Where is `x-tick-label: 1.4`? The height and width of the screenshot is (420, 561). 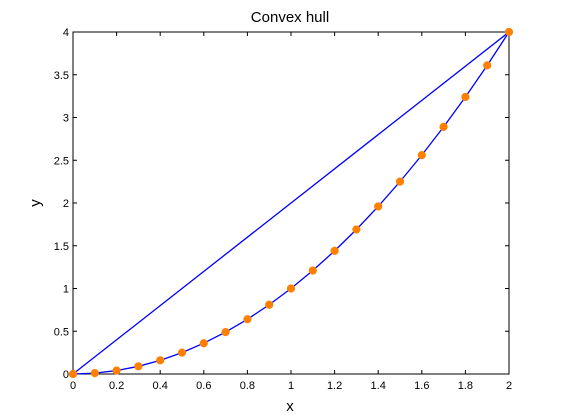 x-tick-label: 1.4 is located at coordinates (378, 386).